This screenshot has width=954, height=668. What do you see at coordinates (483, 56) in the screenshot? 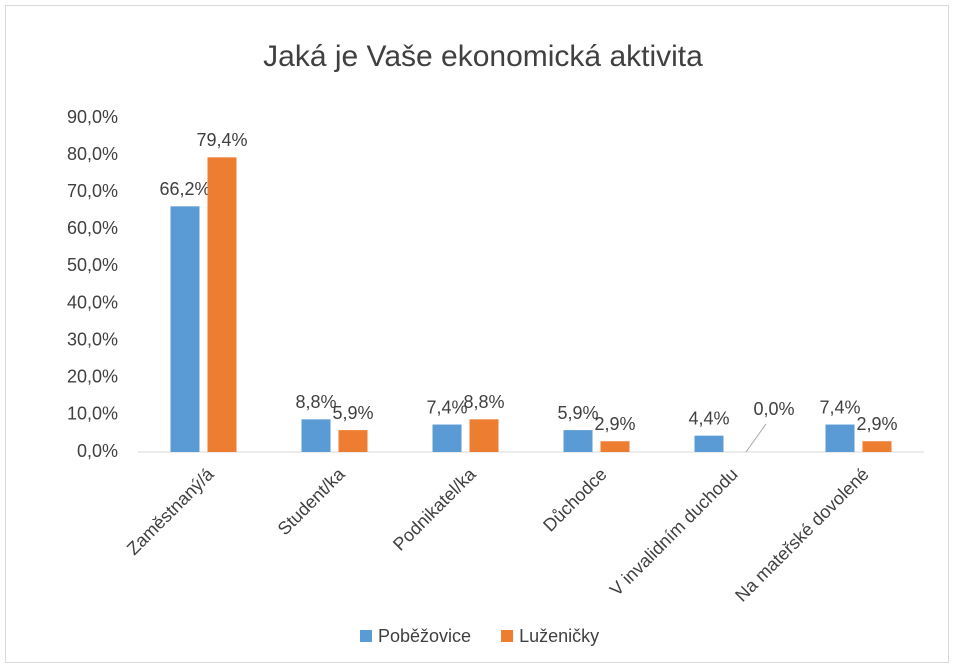
I see `chart-title: Jaká je Vaše ekonomická aktivita` at bounding box center [483, 56].